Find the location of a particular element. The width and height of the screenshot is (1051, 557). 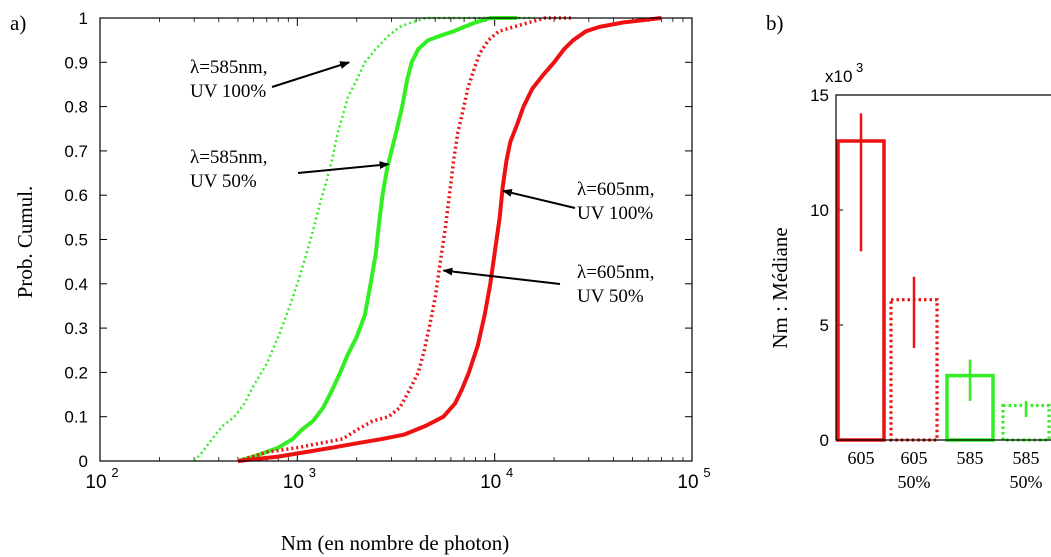

y-tick-label-b: 10 is located at coordinates (819, 210).